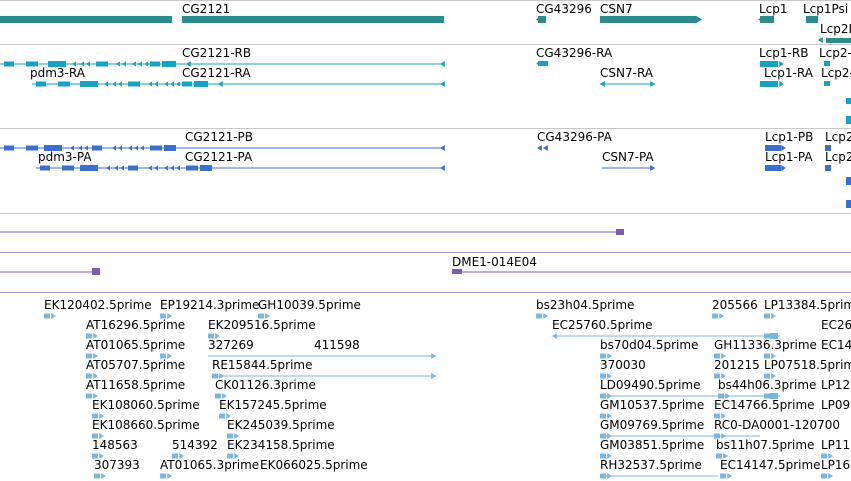  I want to click on est-label: bs11h07.5prime, so click(765, 445).